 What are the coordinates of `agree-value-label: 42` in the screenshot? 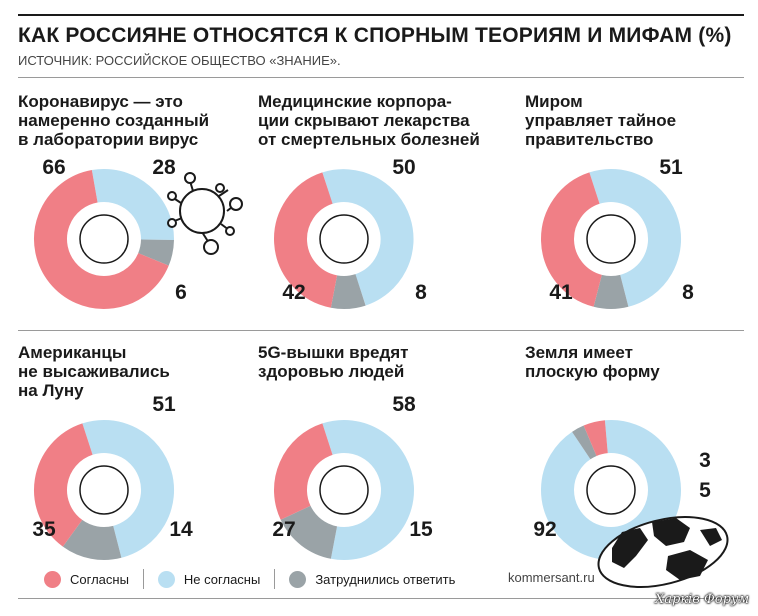 It's located at (293, 292).